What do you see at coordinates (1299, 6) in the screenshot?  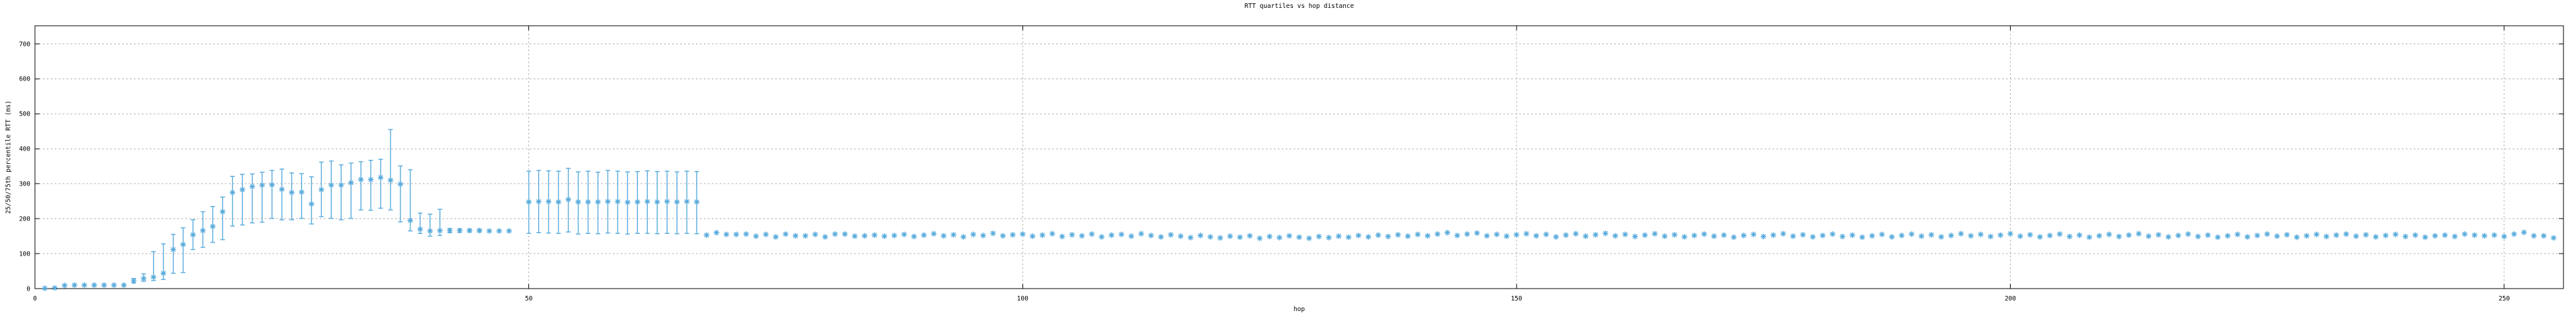 I see `chart-title: RTT quartiles vs hop distance` at bounding box center [1299, 6].